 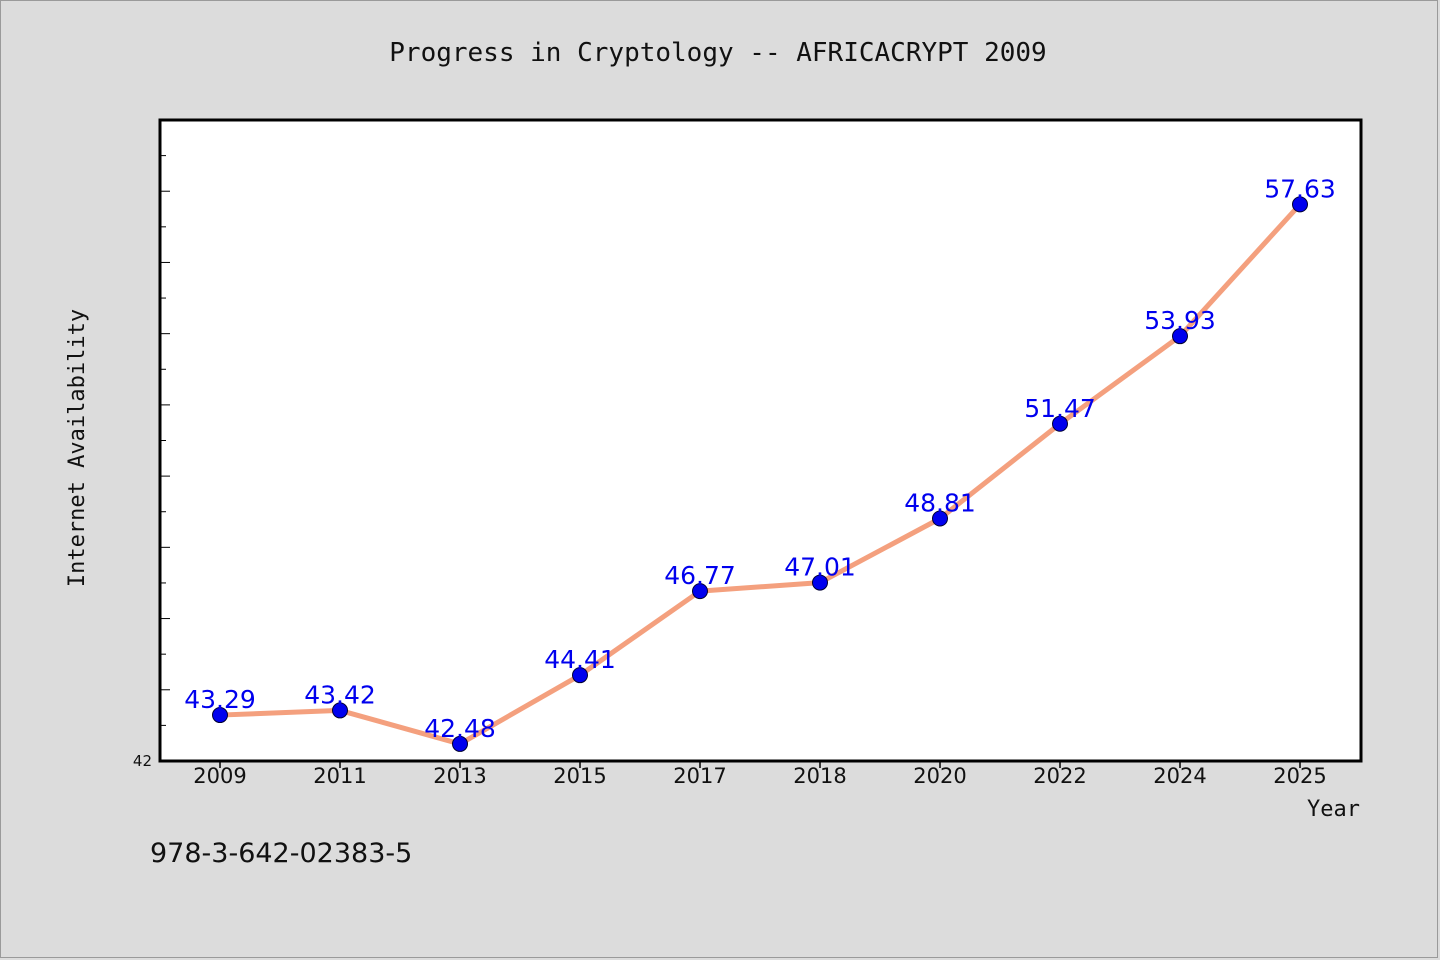 What do you see at coordinates (819, 776) in the screenshot?
I see `x-tick-label: 2018` at bounding box center [819, 776].